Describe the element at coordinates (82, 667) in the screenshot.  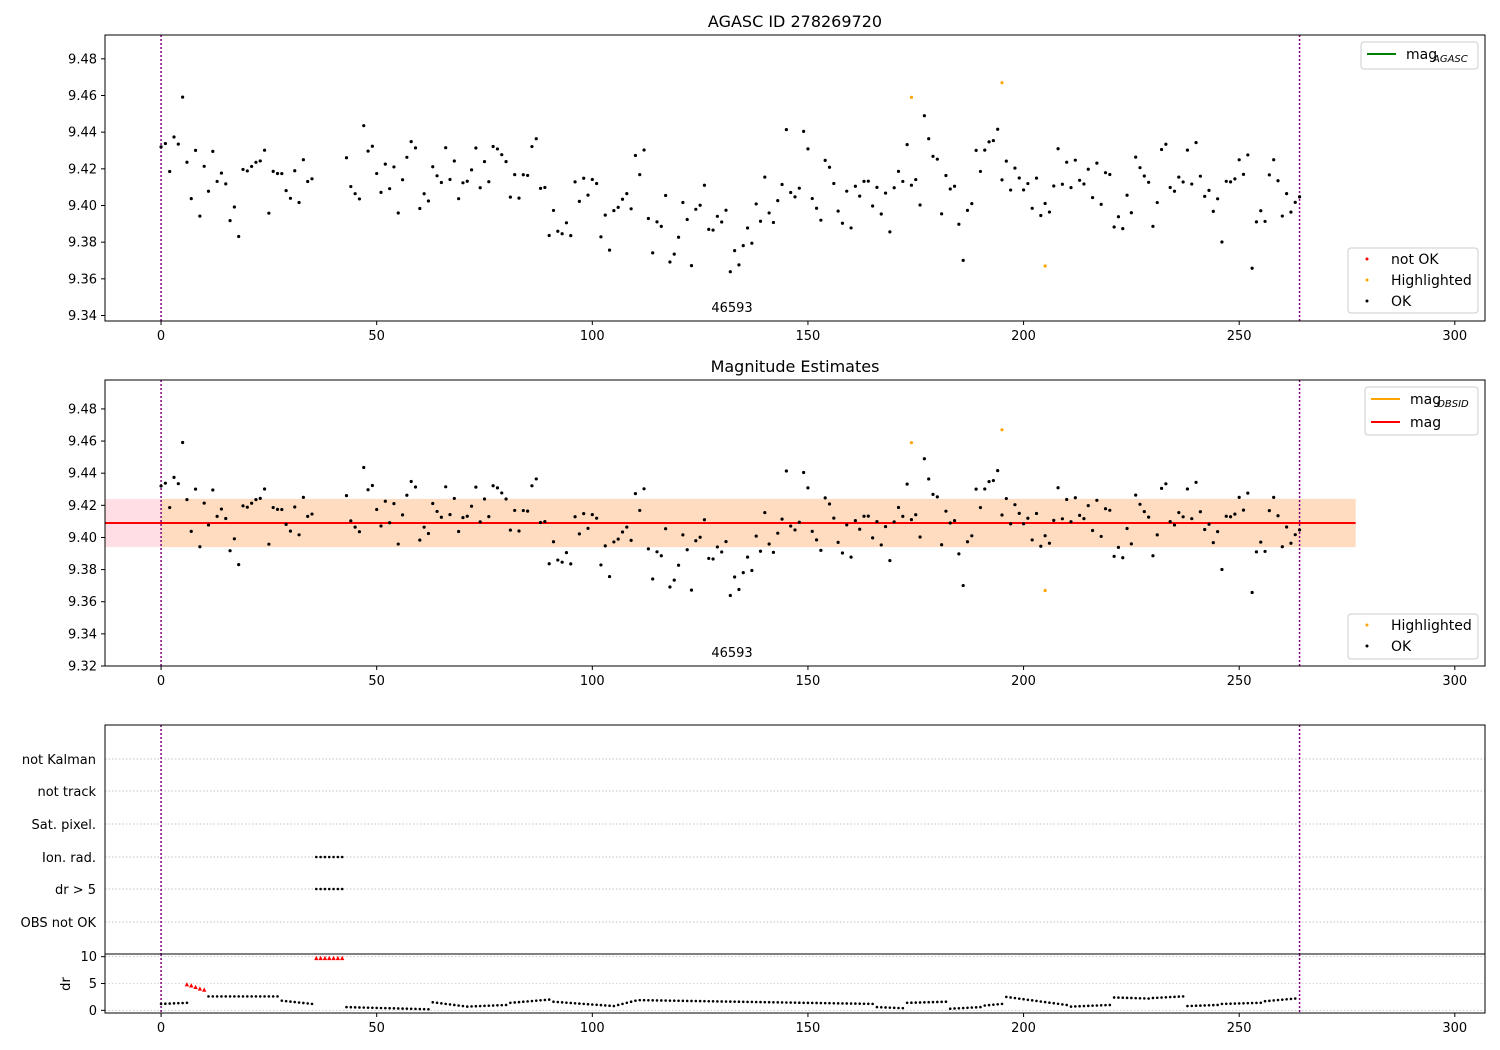
I see `y-tick-label: 9.32` at that location.